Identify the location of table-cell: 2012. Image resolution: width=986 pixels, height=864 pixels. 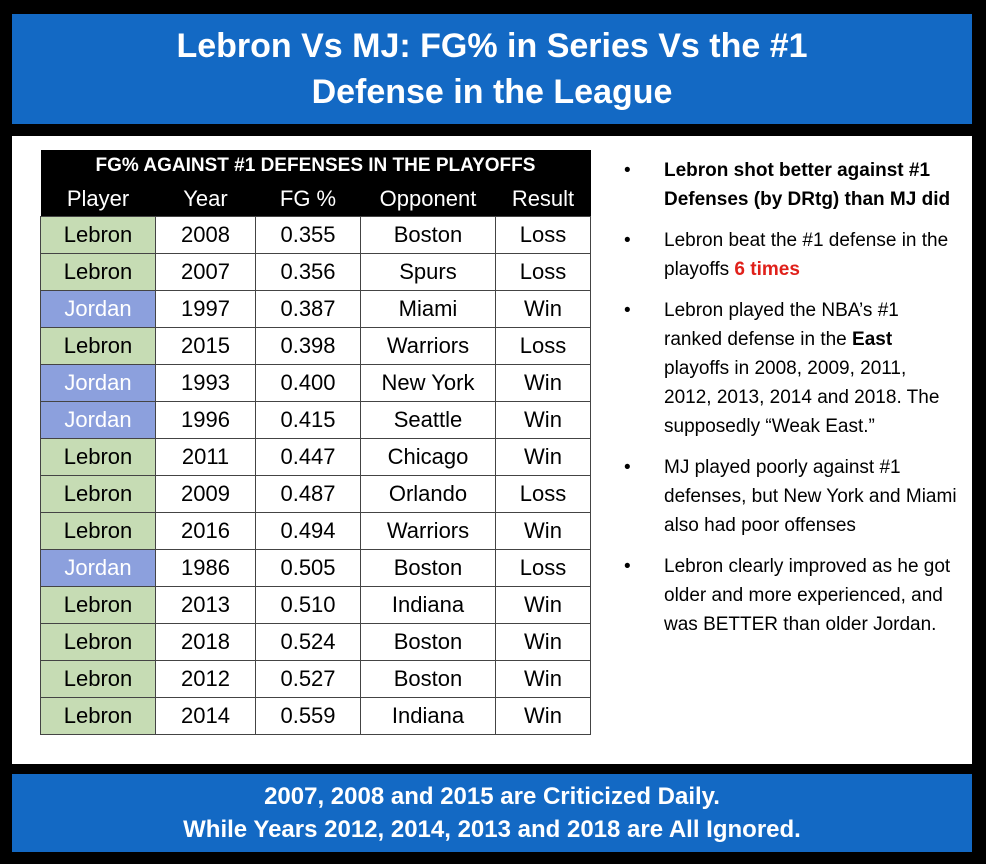
(205, 679).